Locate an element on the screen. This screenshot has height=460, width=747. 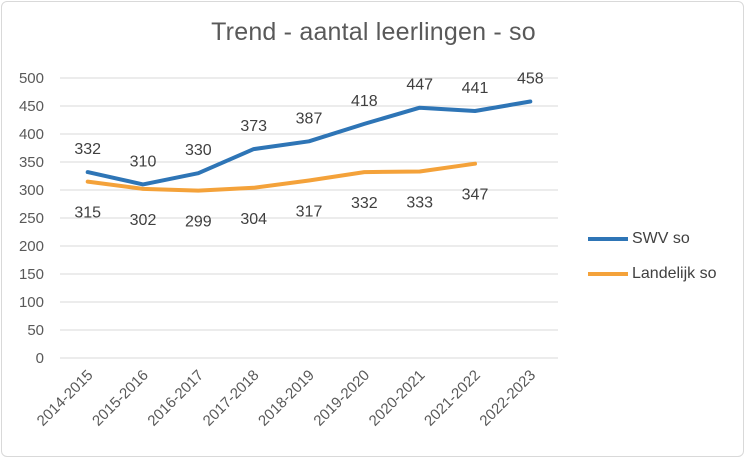
x-tick-label-2017-2018: 2017-2018 is located at coordinates (231, 398).